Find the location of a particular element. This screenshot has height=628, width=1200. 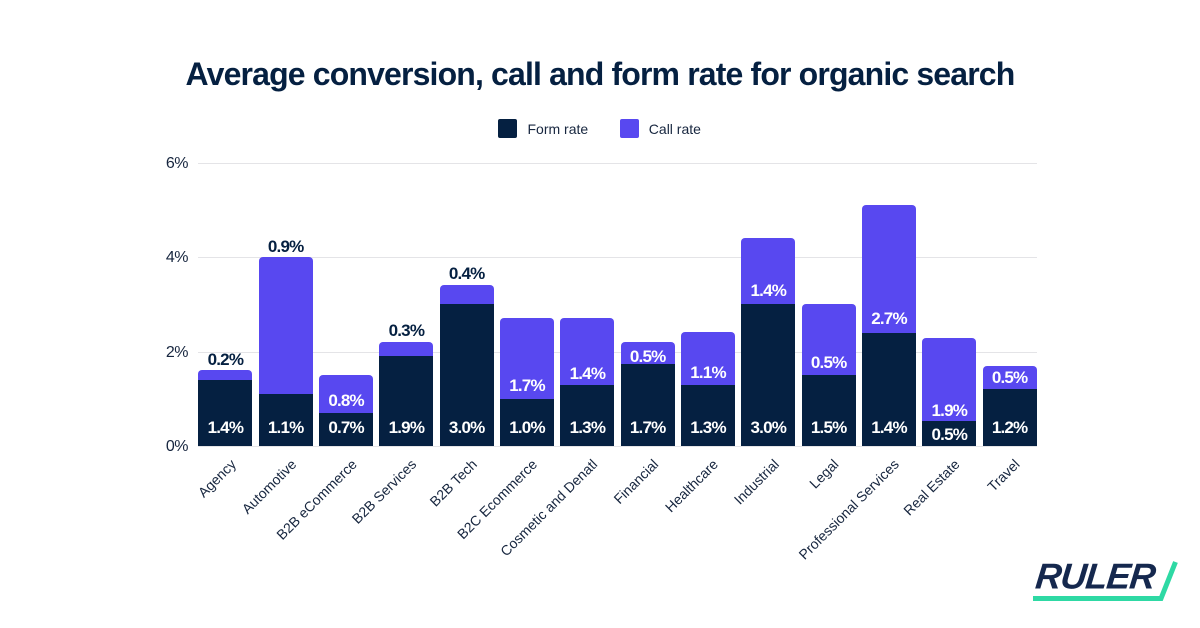

svg-text: RULER is located at coordinates (1096, 576).